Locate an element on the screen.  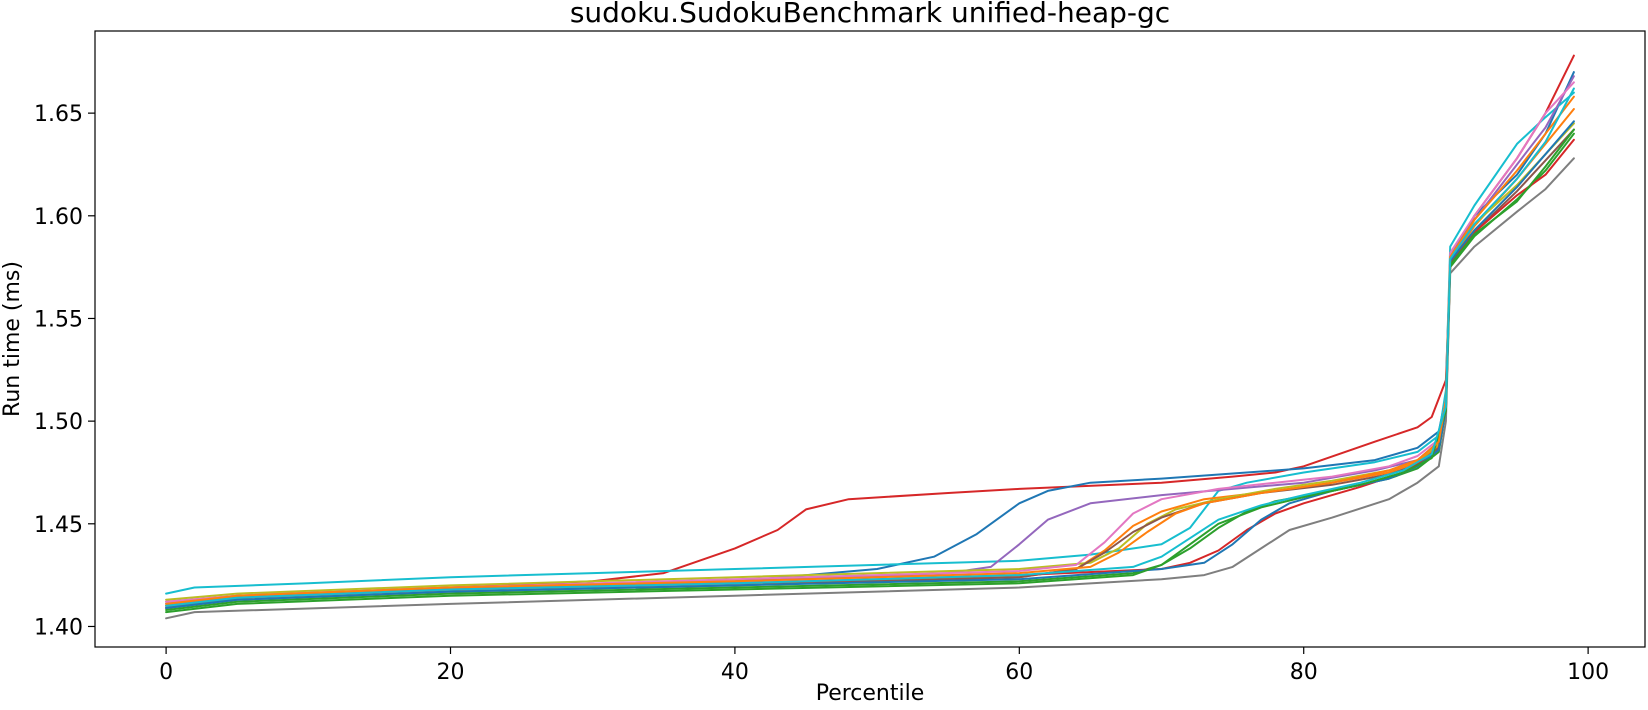
y-tick-label: 1.60 is located at coordinates (58, 217).